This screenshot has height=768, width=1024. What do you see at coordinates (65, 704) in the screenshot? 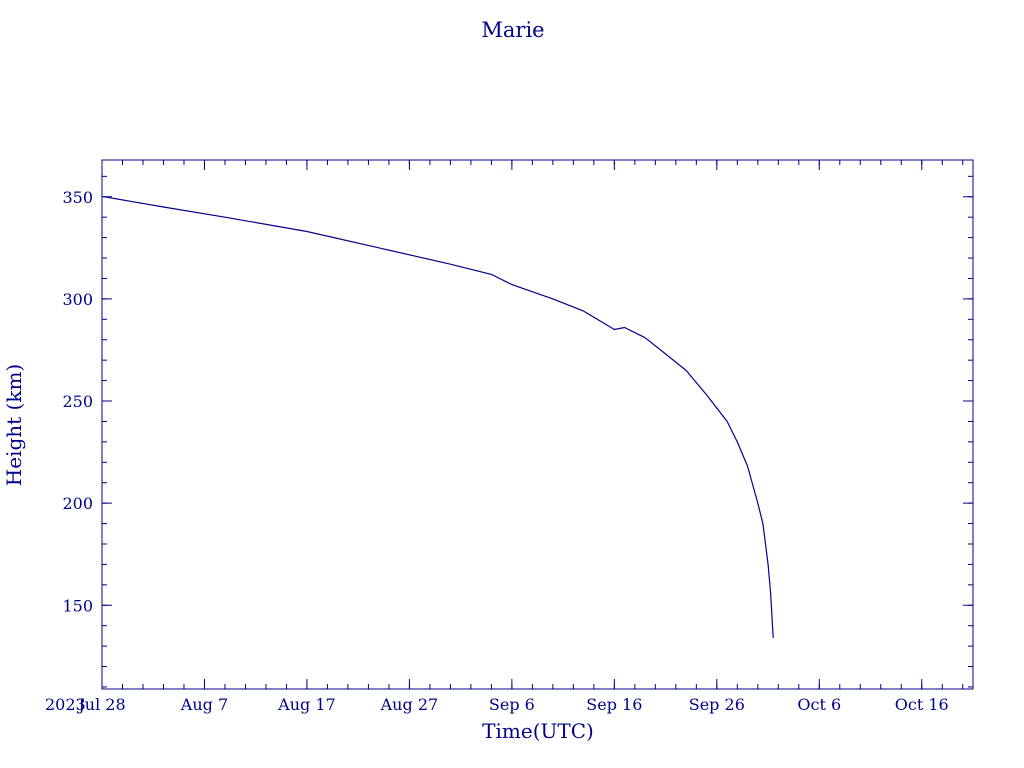
I see `year-label: 2023` at bounding box center [65, 704].